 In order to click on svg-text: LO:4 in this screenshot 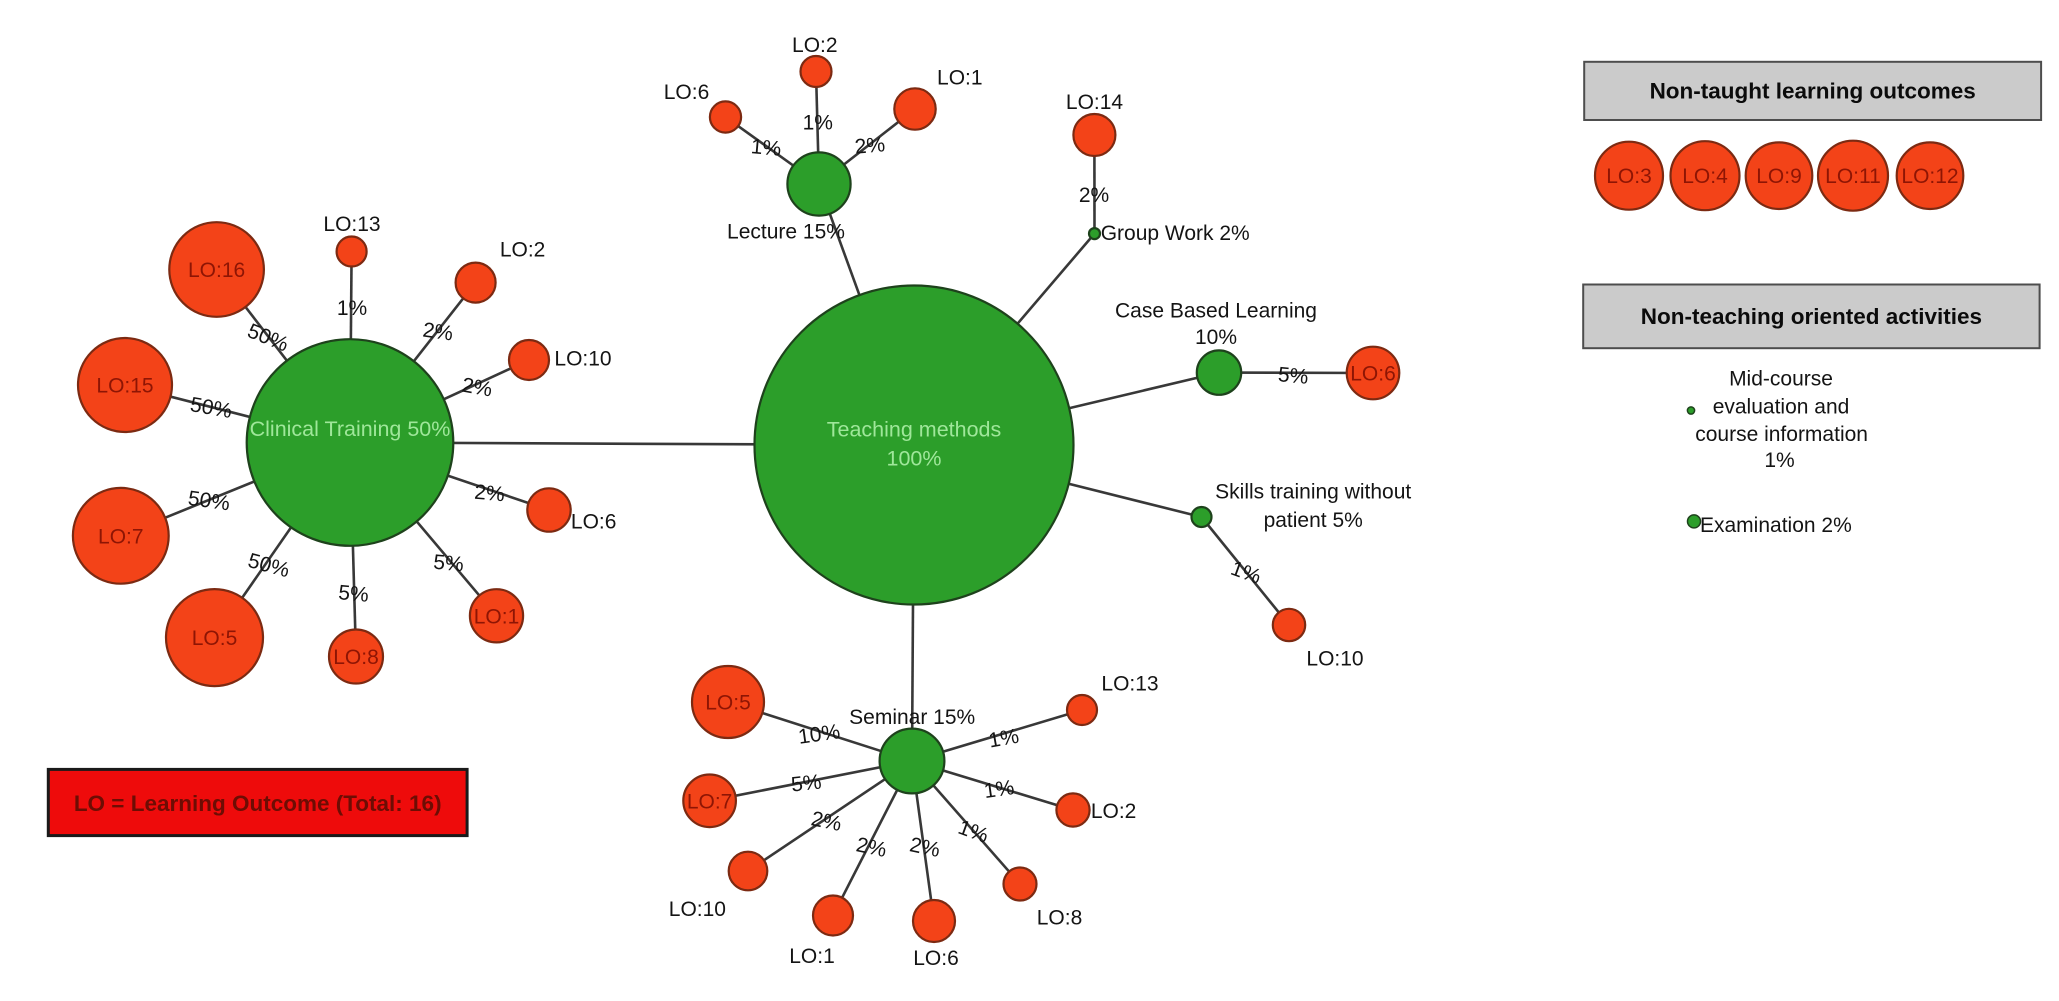, I will do `click(1705, 176)`.